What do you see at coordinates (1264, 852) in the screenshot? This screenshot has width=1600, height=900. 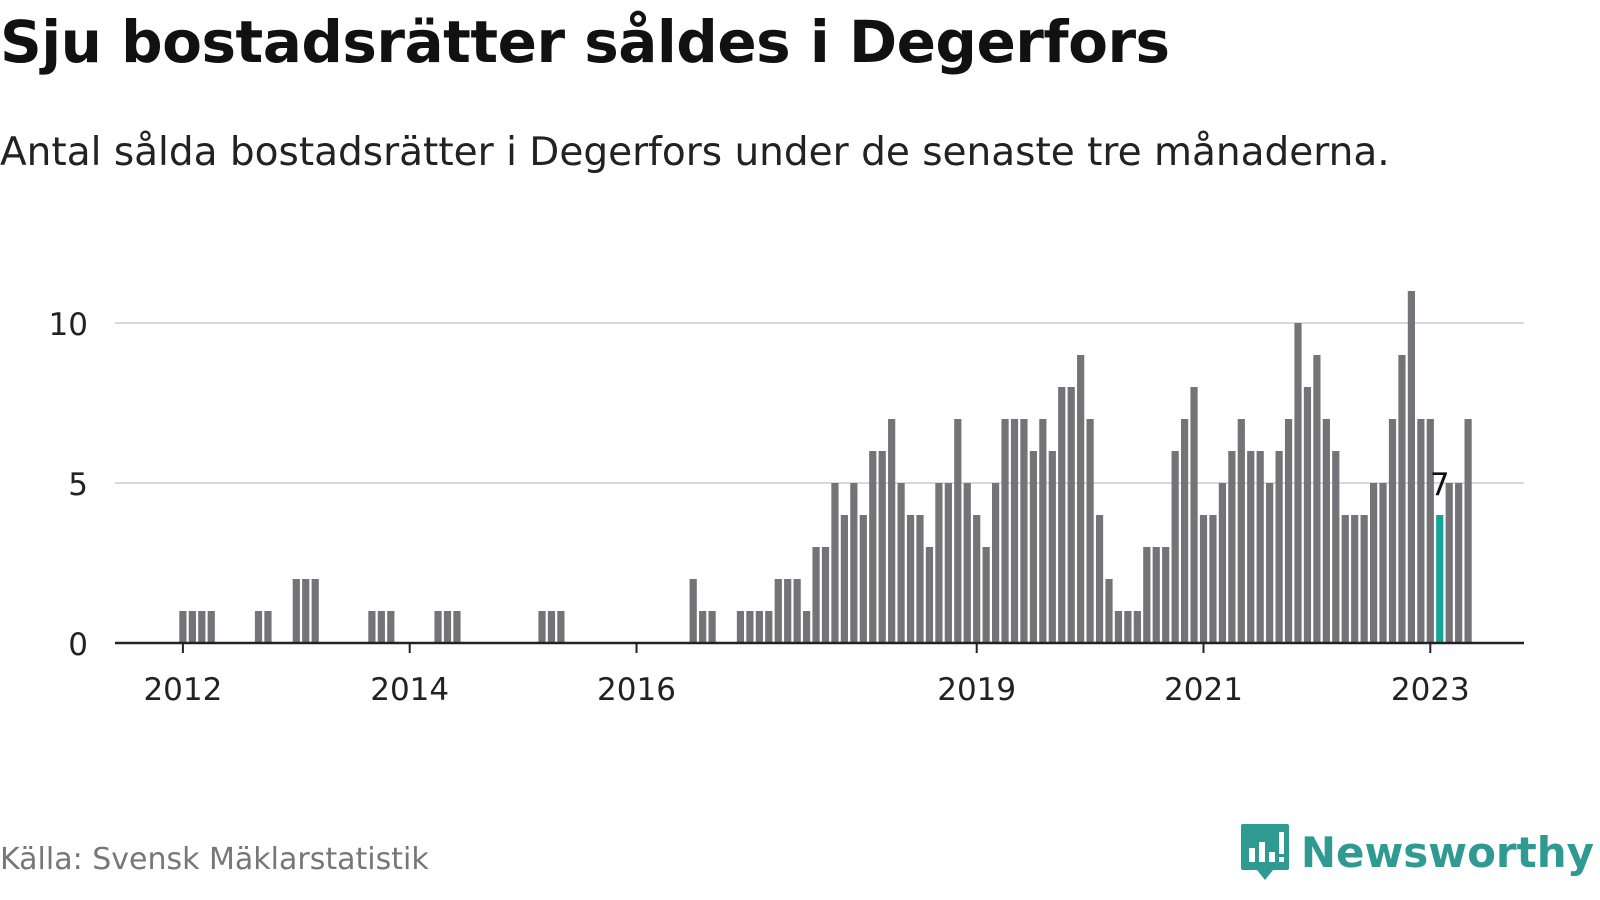 I see `bar-chart-speech-bubble-icon` at bounding box center [1264, 852].